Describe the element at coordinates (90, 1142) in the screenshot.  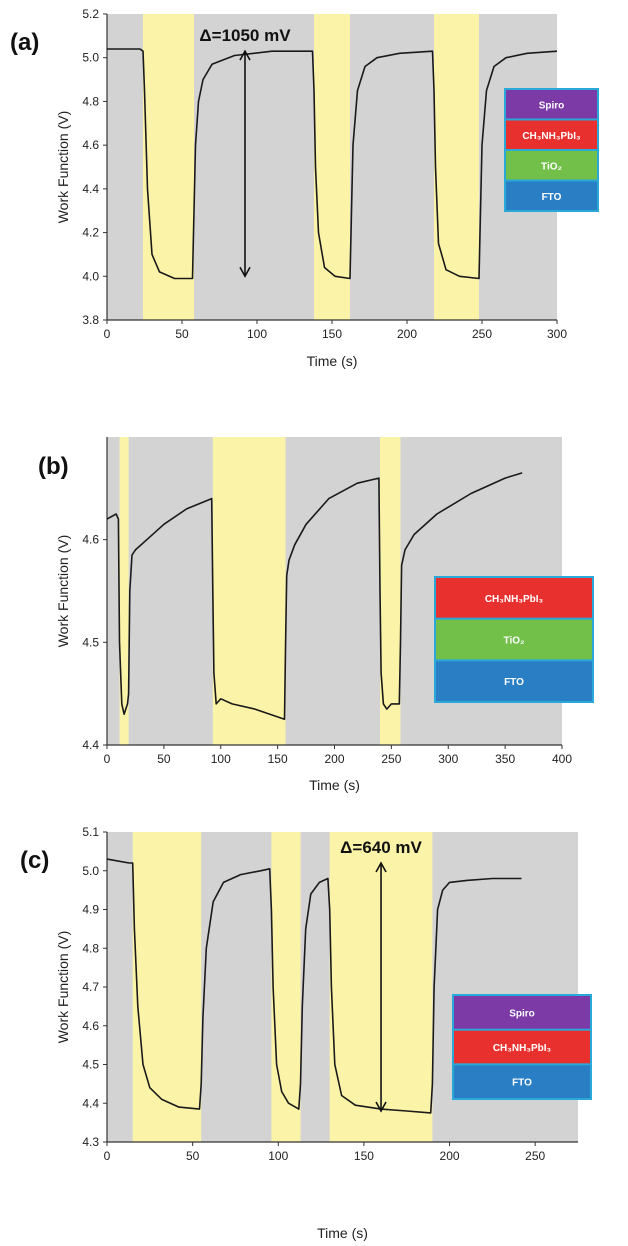
I see `y-tick-label: 4.3` at that location.